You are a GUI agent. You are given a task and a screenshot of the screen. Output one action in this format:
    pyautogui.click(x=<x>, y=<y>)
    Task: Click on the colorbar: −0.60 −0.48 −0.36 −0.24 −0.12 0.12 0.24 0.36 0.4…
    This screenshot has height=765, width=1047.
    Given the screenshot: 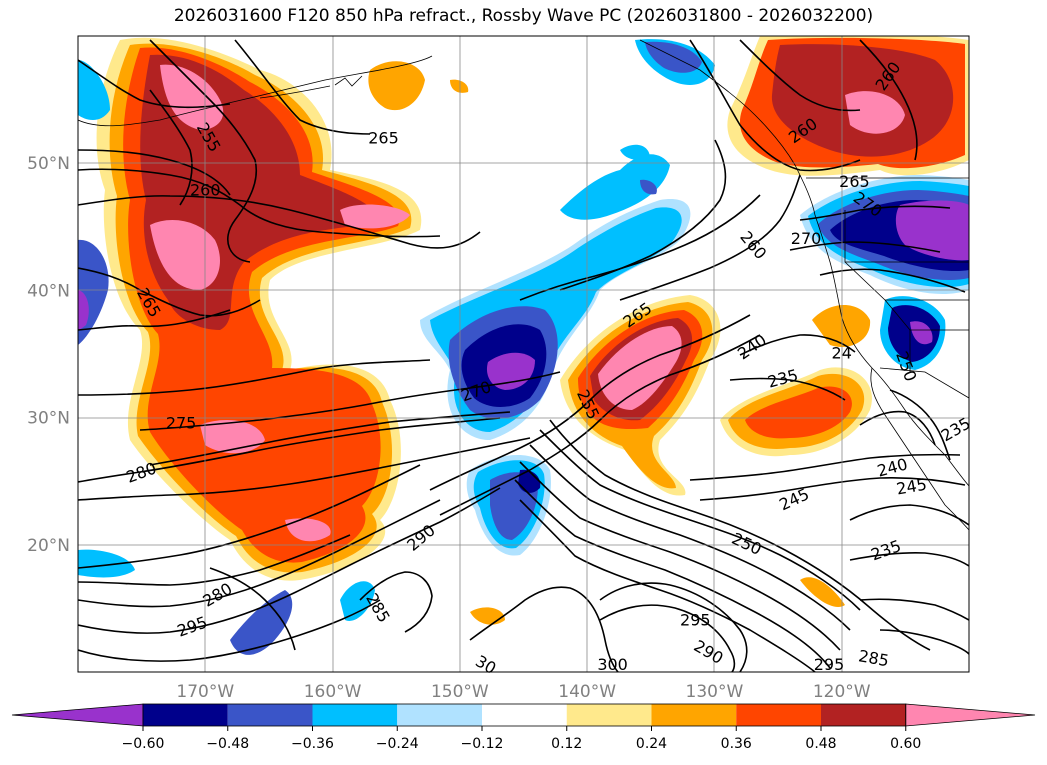 What is the action you would take?
    pyautogui.click(x=523, y=727)
    